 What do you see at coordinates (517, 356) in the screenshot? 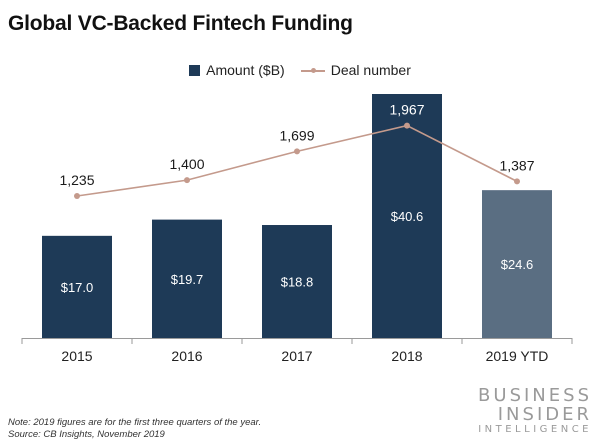
I see `x-tick-label: 2019 YTD` at bounding box center [517, 356].